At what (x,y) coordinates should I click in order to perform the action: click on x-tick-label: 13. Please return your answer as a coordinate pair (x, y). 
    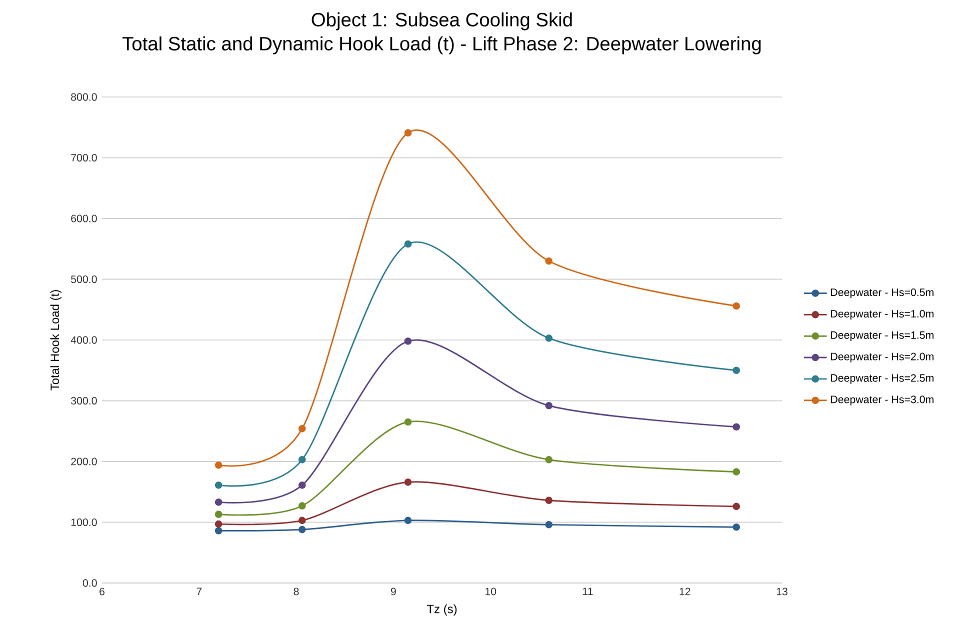
    Looking at the image, I should click on (782, 592).